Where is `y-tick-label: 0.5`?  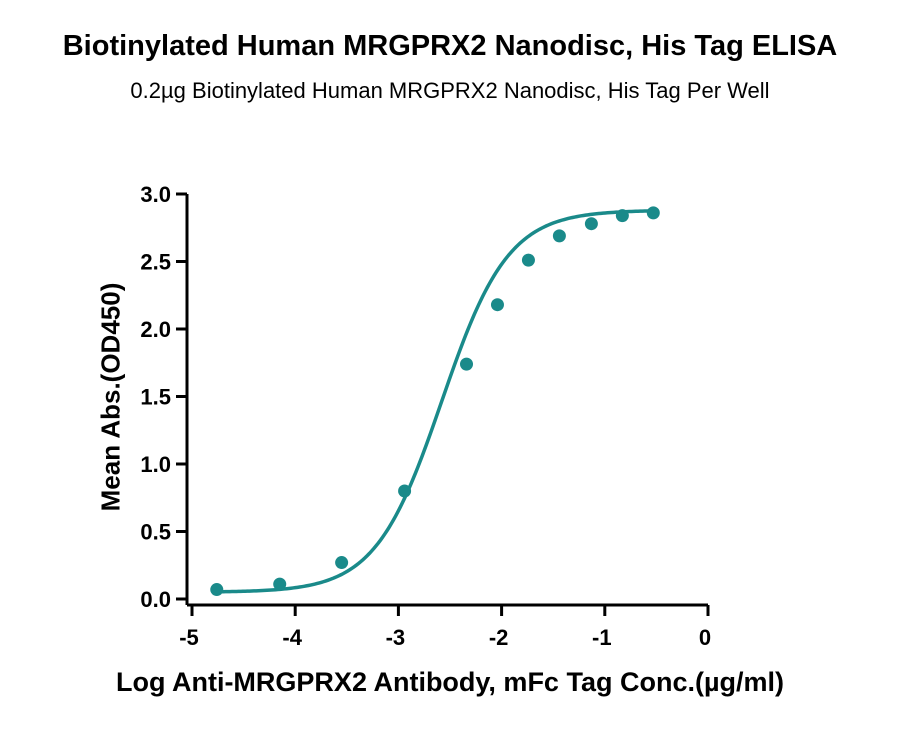
y-tick-label: 0.5 is located at coordinates (155, 532).